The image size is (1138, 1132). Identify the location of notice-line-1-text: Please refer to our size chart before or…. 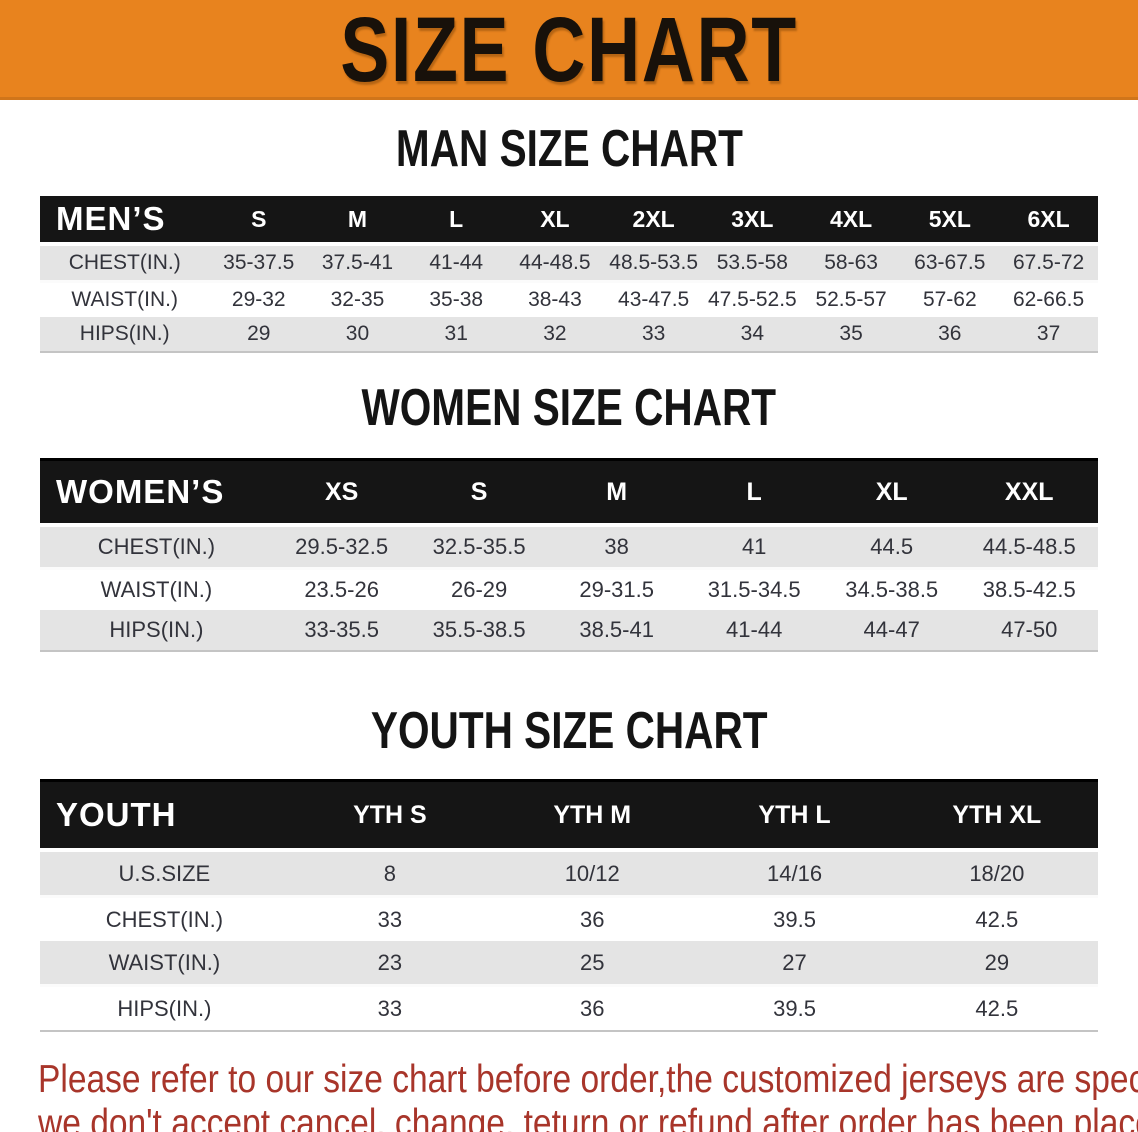
(588, 1079).